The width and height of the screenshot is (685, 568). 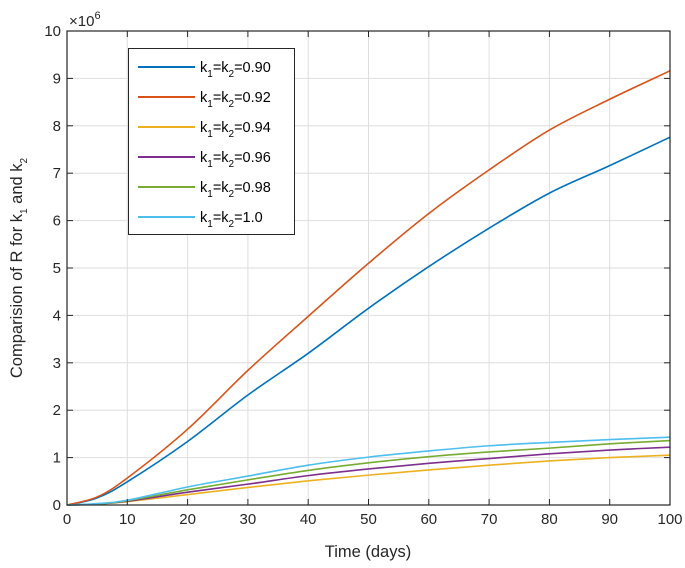 What do you see at coordinates (85, 20) in the screenshot?
I see `y-multiplier: ×10⁶` at bounding box center [85, 20].